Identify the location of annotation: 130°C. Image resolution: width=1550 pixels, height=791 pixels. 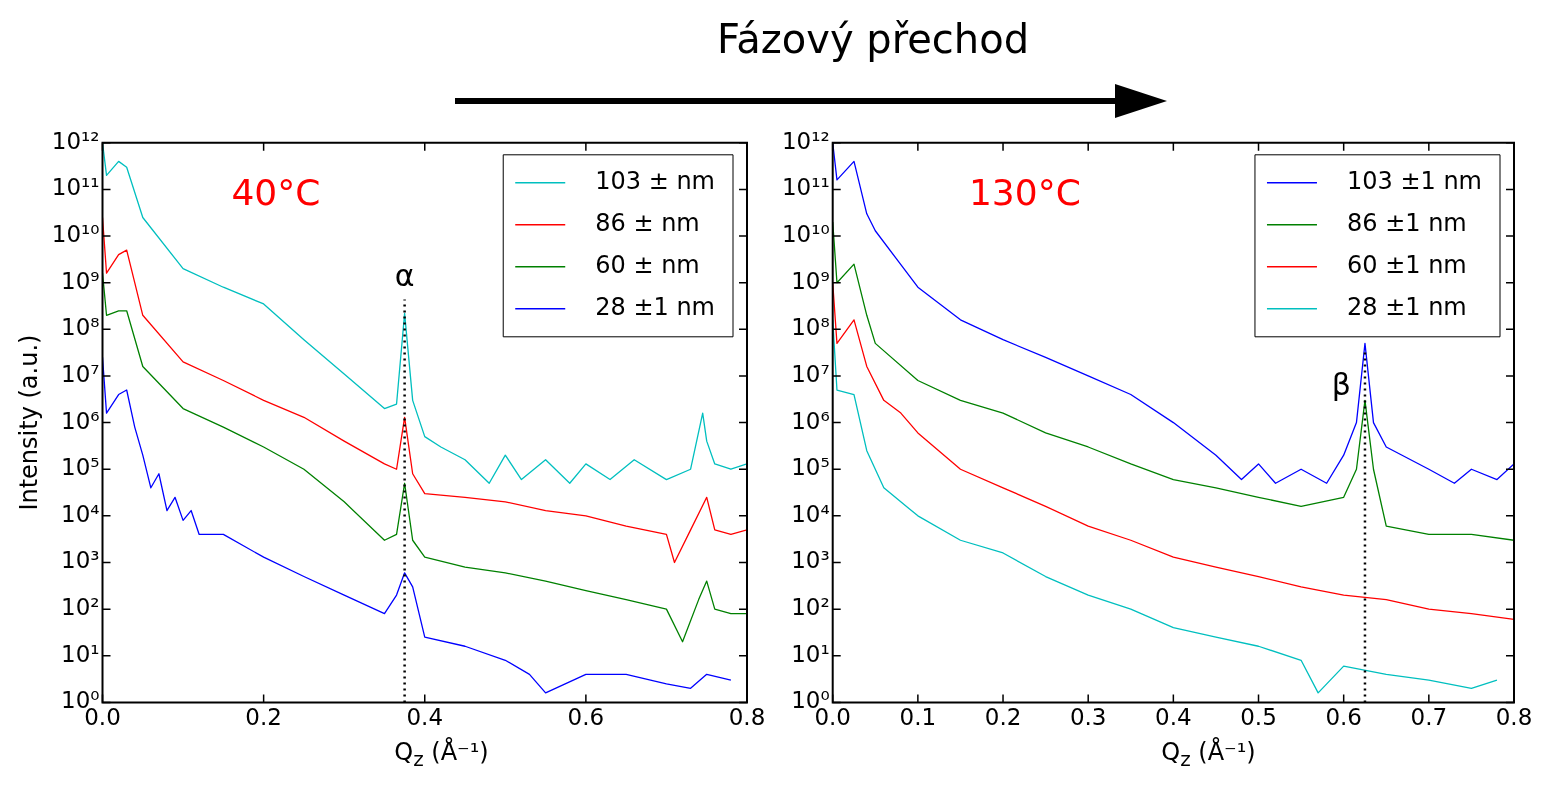
(1024, 193).